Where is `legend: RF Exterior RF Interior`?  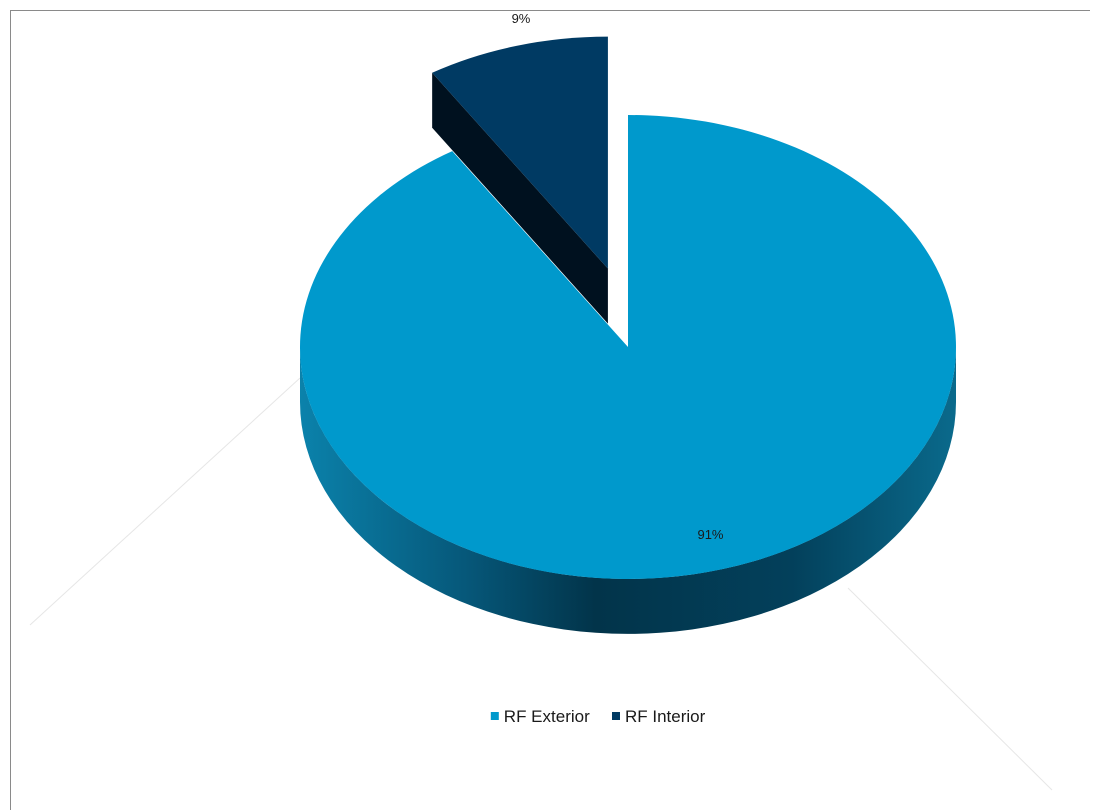
legend: RF Exterior RF Interior is located at coordinates (598, 716).